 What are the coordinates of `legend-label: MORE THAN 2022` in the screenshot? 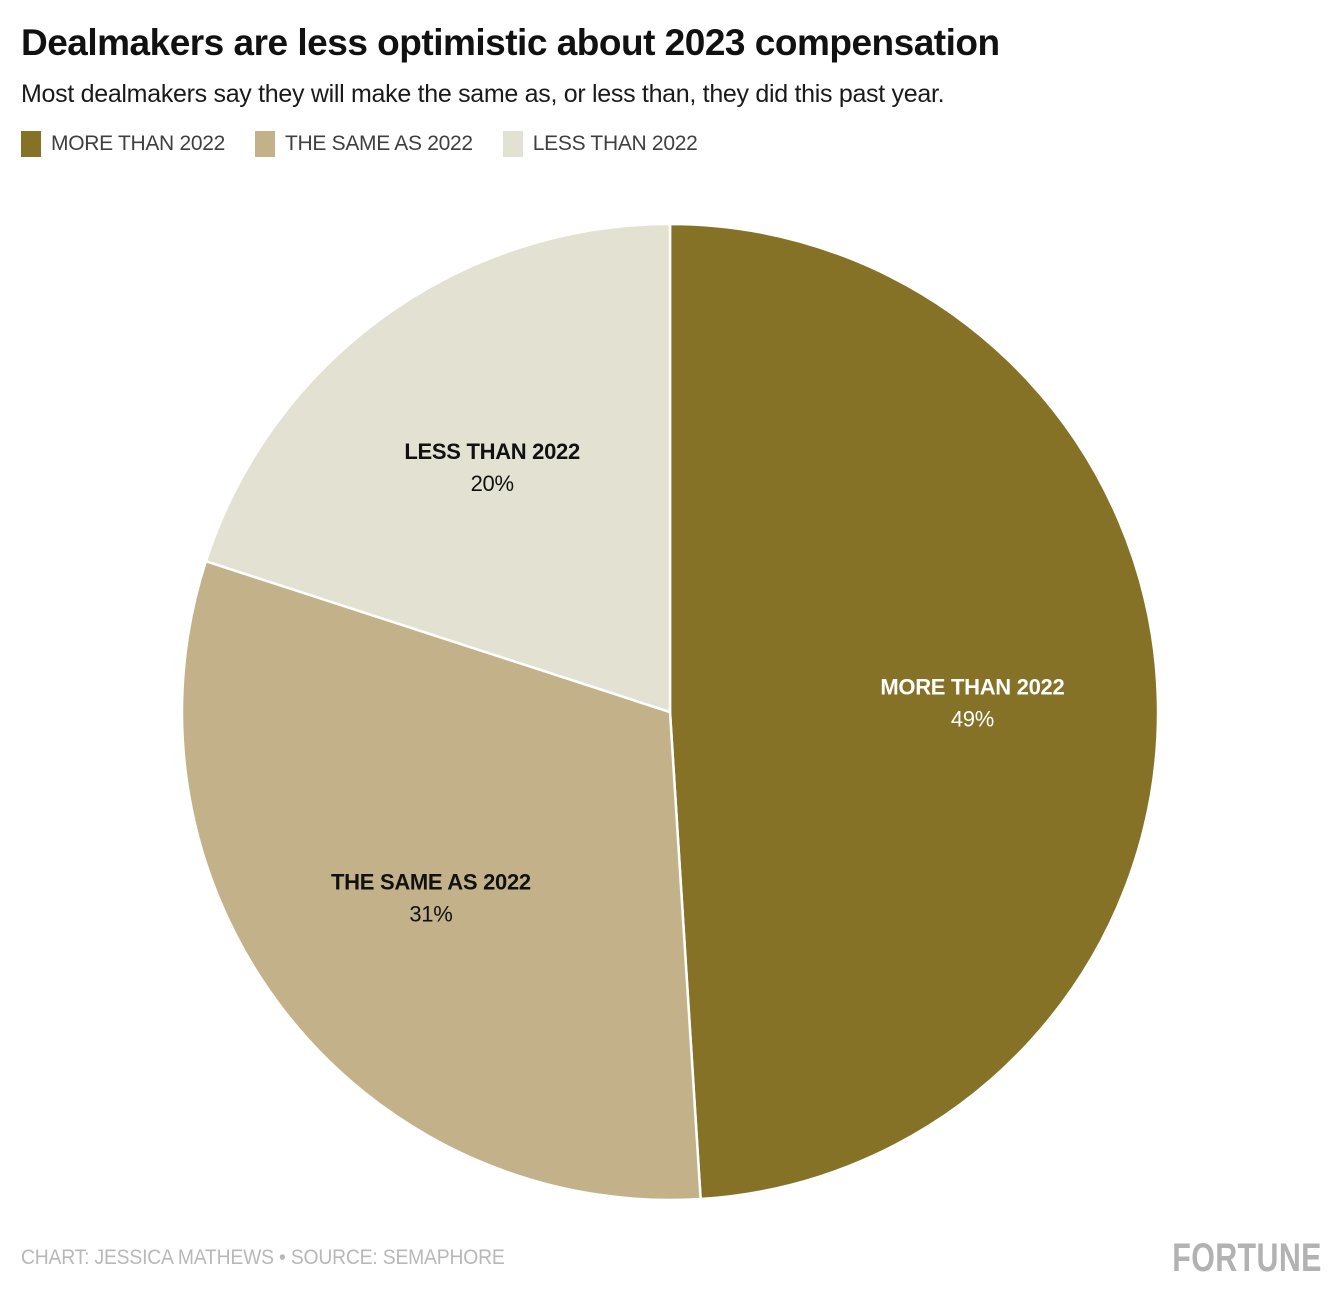 It's located at (138, 143).